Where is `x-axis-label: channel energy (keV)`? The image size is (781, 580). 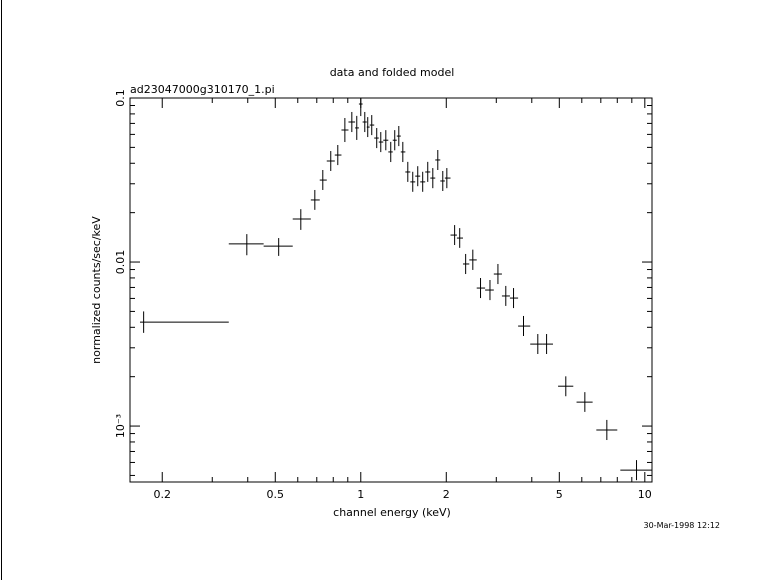
x-axis-label: channel energy (keV) is located at coordinates (392, 512).